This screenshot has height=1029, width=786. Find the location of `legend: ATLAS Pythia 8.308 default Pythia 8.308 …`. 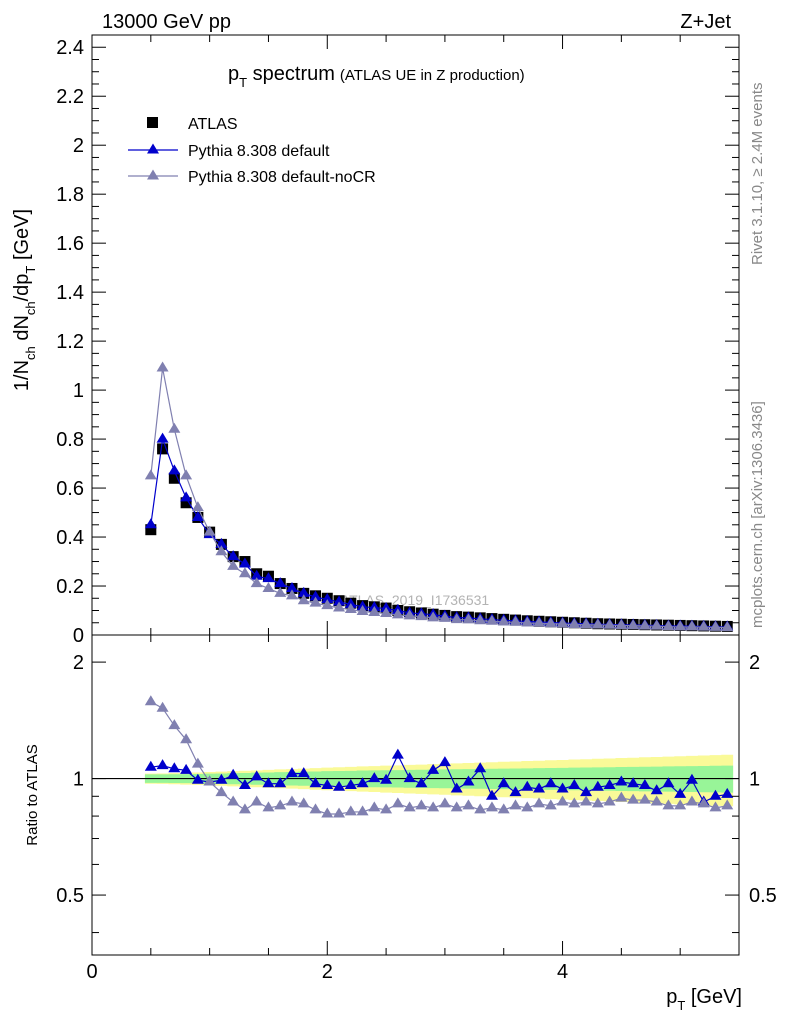

legend: ATLAS Pythia 8.308 default Pythia 8.308 … is located at coordinates (252, 151).